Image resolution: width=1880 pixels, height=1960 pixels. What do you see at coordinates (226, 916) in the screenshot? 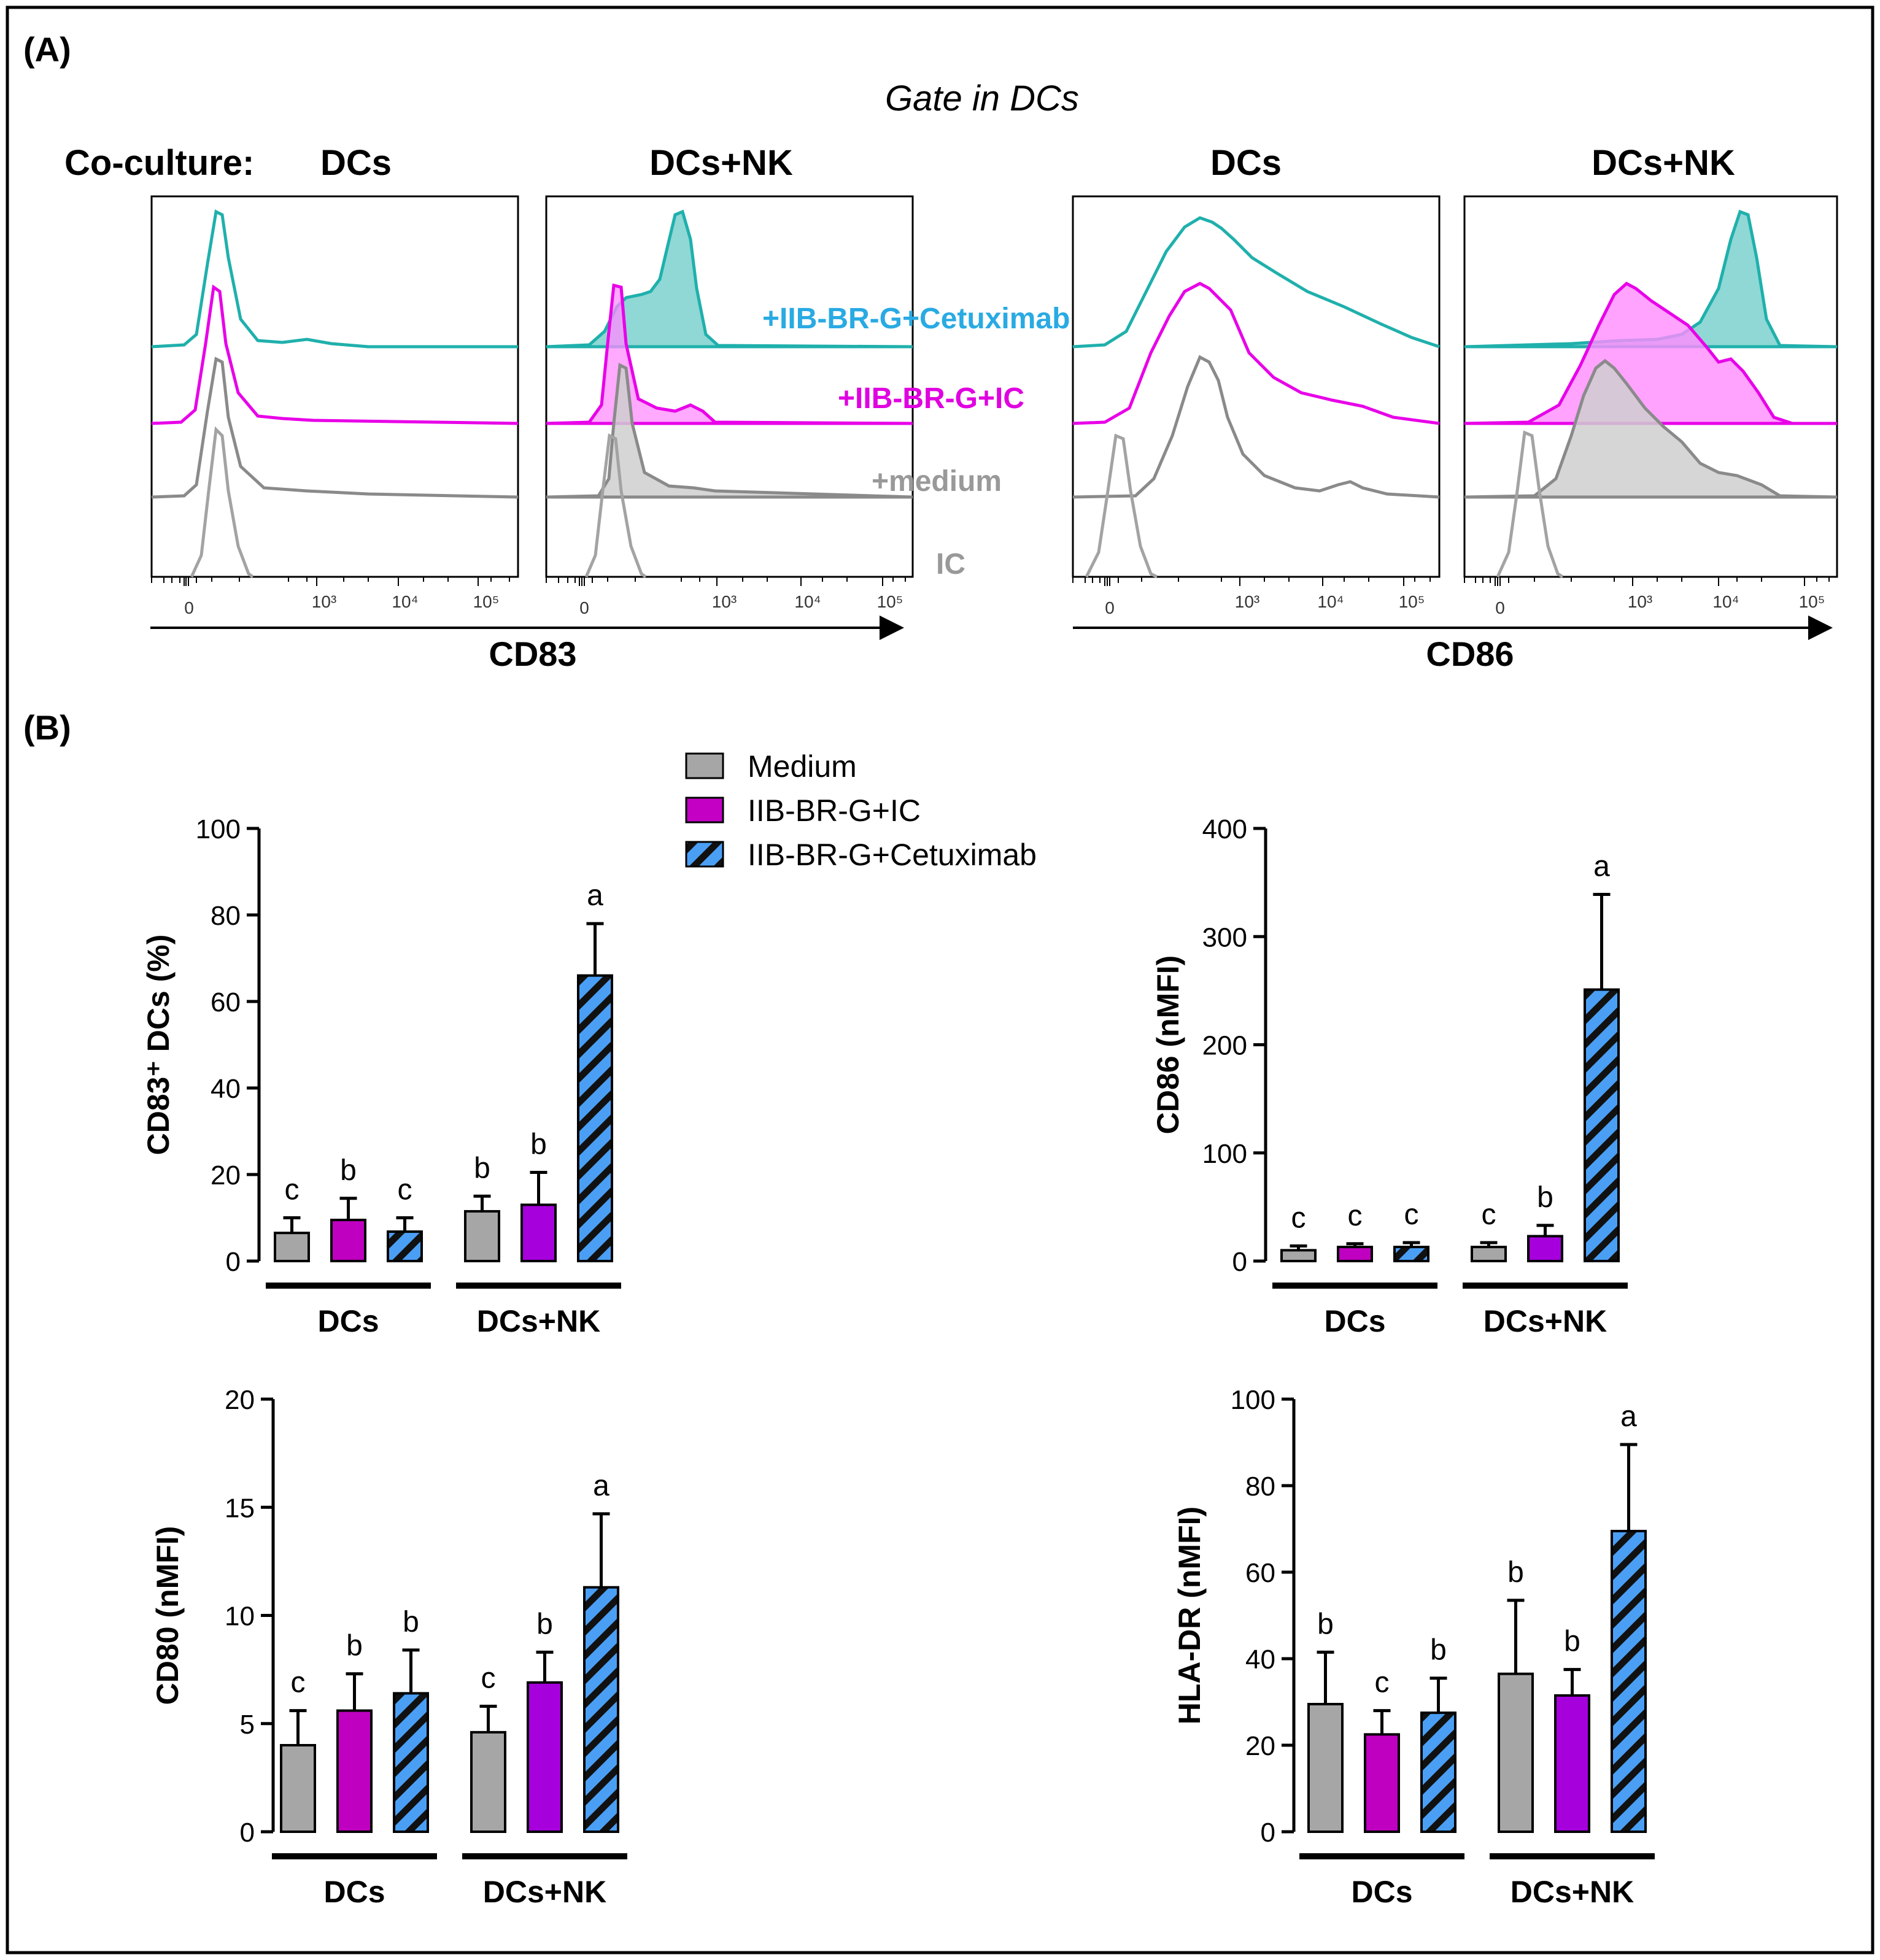
I see `y-tick-label: 80` at bounding box center [226, 916].